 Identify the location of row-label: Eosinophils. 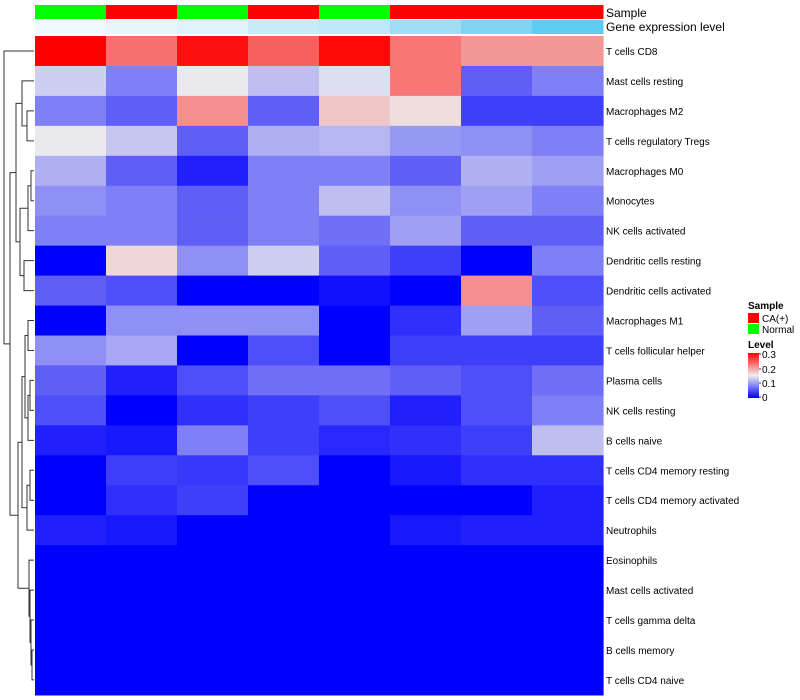
(631, 561).